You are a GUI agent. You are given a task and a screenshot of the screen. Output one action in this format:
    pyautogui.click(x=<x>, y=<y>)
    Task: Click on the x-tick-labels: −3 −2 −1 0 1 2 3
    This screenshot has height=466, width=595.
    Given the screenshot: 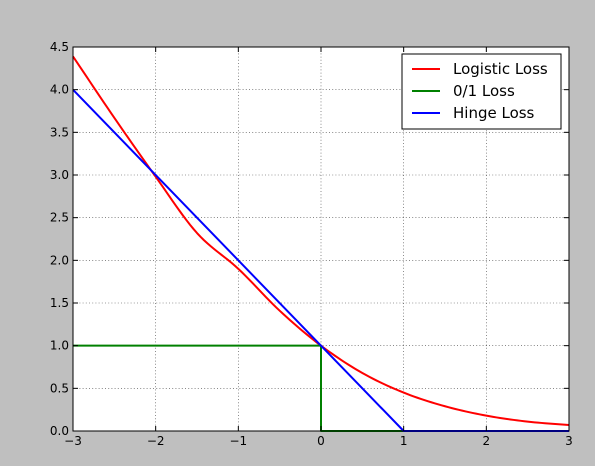 What is the action you would take?
    pyautogui.click(x=318, y=441)
    